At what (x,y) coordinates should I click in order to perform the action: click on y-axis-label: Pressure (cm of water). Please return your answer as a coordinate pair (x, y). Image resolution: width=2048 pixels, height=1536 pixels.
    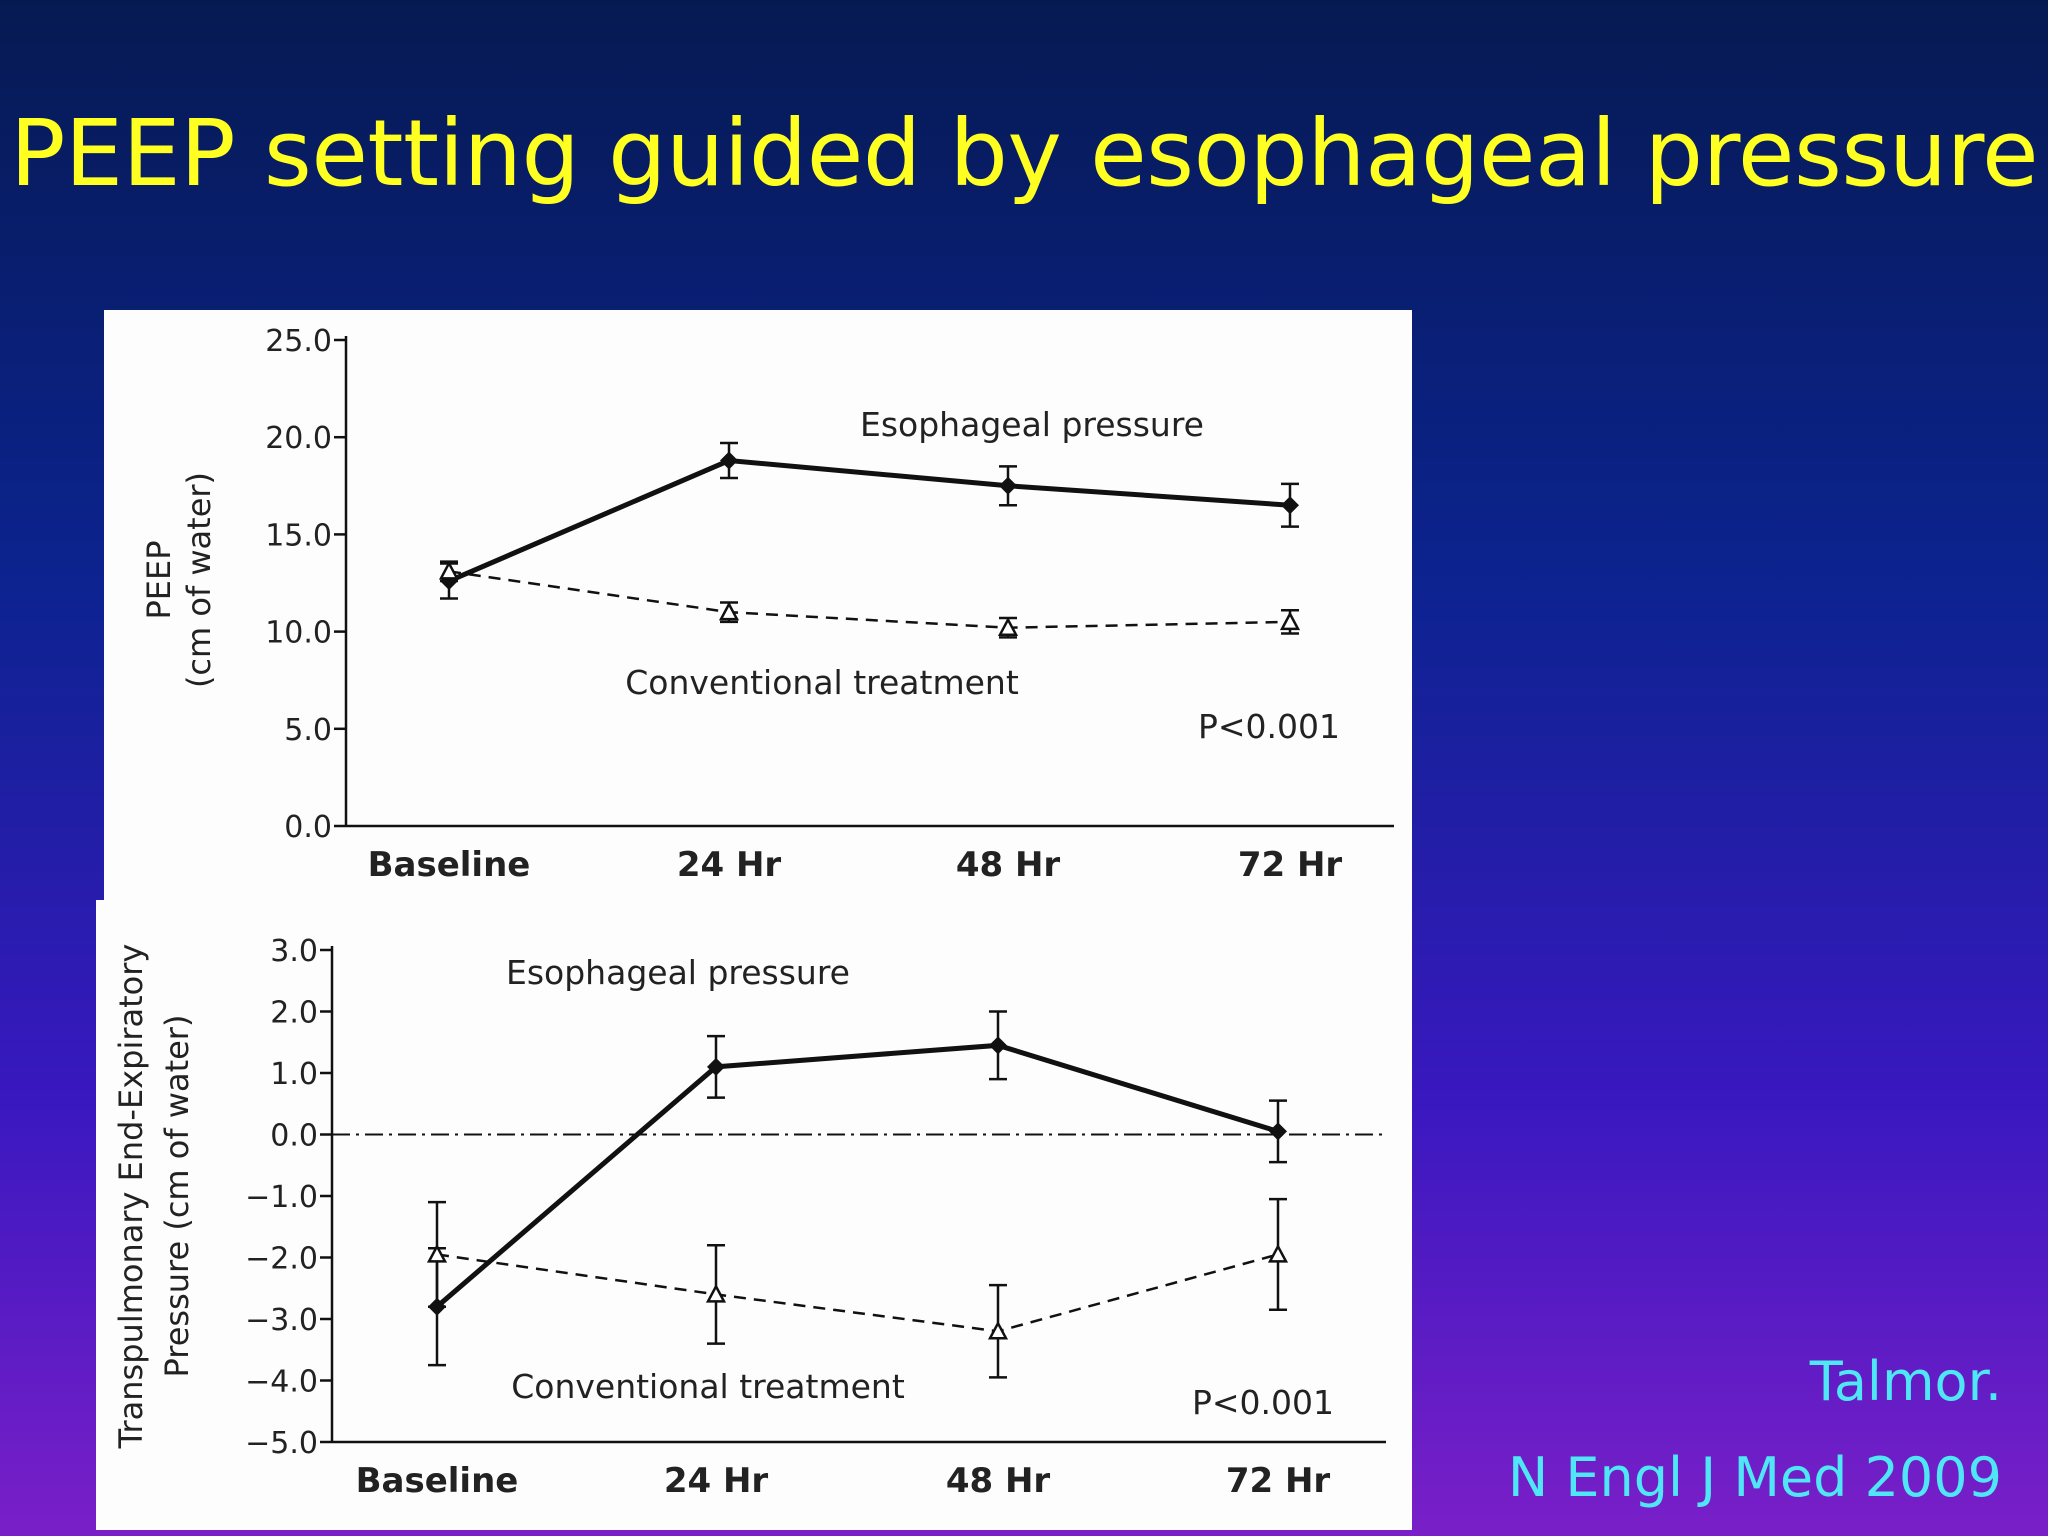
    Looking at the image, I should click on (177, 1196).